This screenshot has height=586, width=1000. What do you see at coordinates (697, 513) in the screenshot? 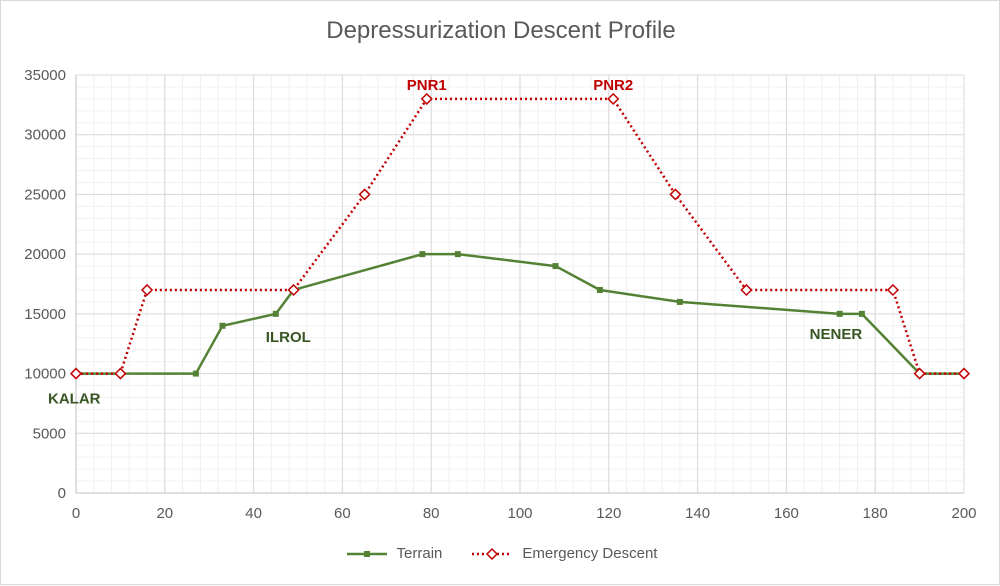
I see `x-tick-label: 140` at bounding box center [697, 513].